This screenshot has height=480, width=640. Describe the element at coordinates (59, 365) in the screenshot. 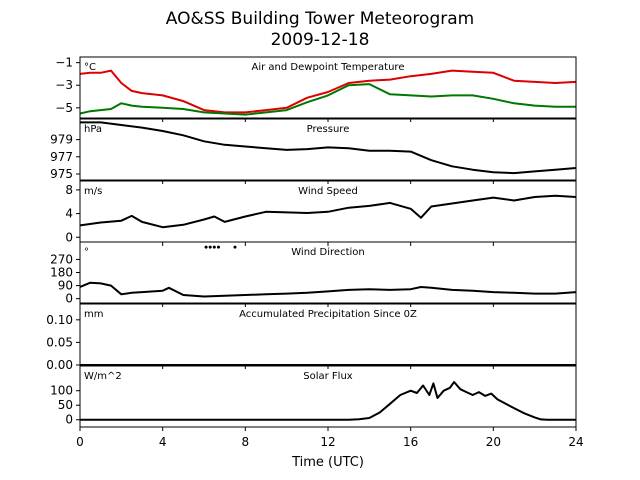

I see `panel-4-ytick-label-2: 0.00` at that location.